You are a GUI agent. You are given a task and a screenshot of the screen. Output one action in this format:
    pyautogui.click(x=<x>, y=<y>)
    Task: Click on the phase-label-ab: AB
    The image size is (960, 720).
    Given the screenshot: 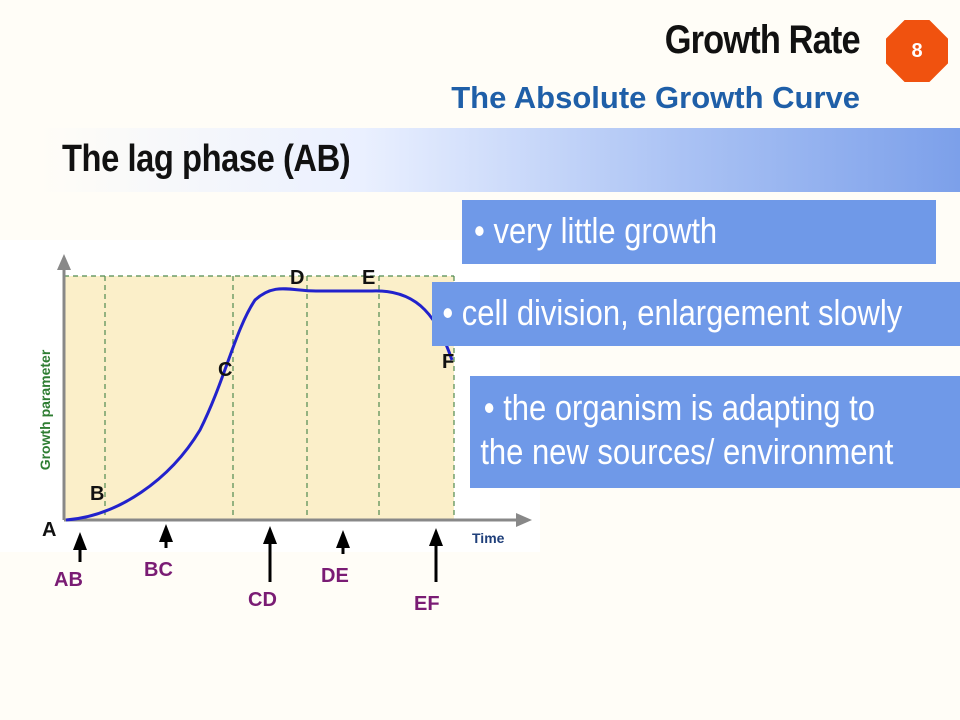 What is the action you would take?
    pyautogui.click(x=68, y=580)
    